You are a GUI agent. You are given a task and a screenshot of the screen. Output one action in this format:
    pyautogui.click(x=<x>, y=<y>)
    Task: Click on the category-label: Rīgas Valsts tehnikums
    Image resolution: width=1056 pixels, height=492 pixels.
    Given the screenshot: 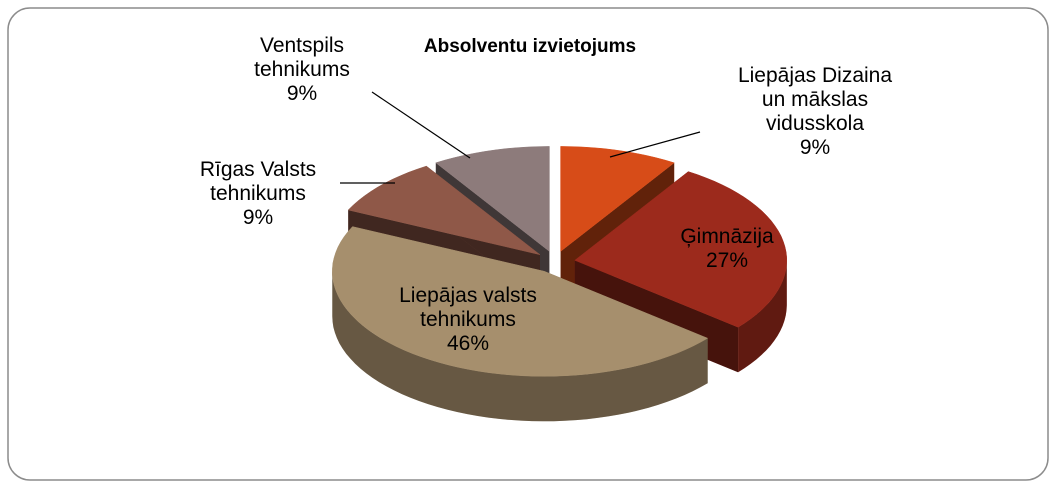 What is the action you would take?
    pyautogui.click(x=258, y=181)
    